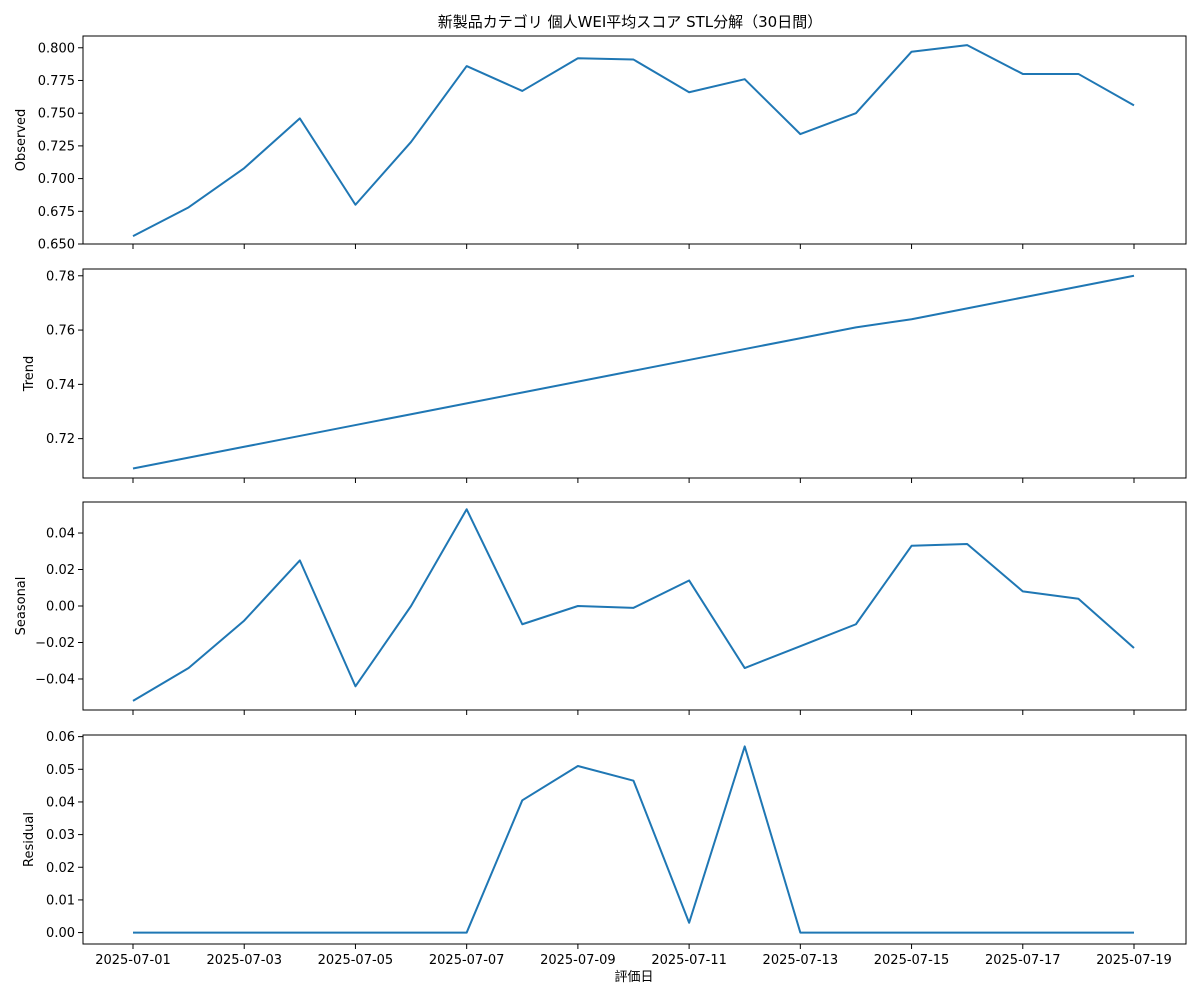 The height and width of the screenshot is (1000, 1200). I want to click on x-tick-label: 2025-07-07, so click(467, 960).